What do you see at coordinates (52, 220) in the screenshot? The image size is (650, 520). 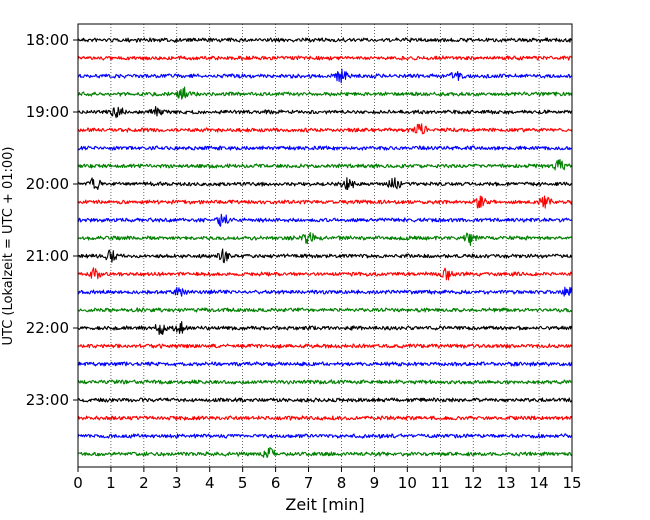 I see `y-axis: 18:00 19:00 20:00 21:00 22:00 23:00` at bounding box center [52, 220].